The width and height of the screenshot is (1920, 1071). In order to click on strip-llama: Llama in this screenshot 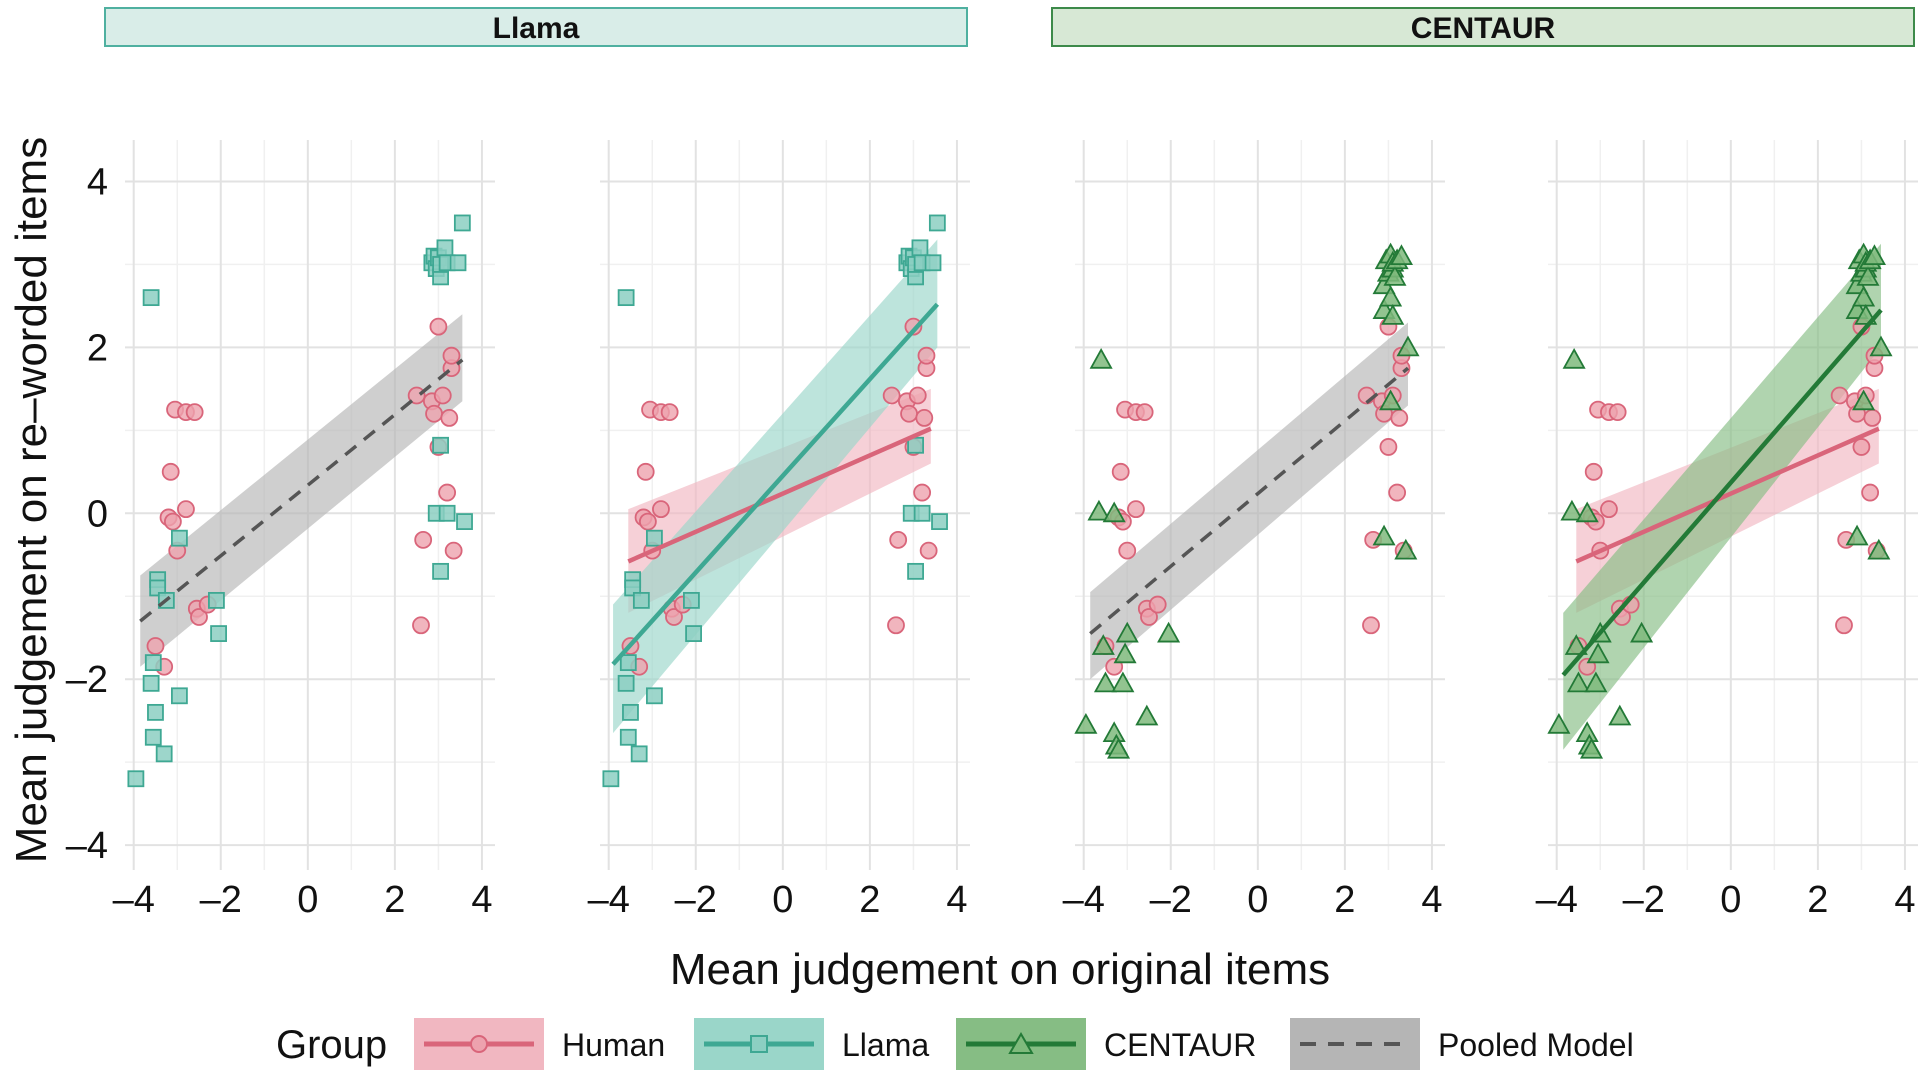, I will do `click(536, 27)`.